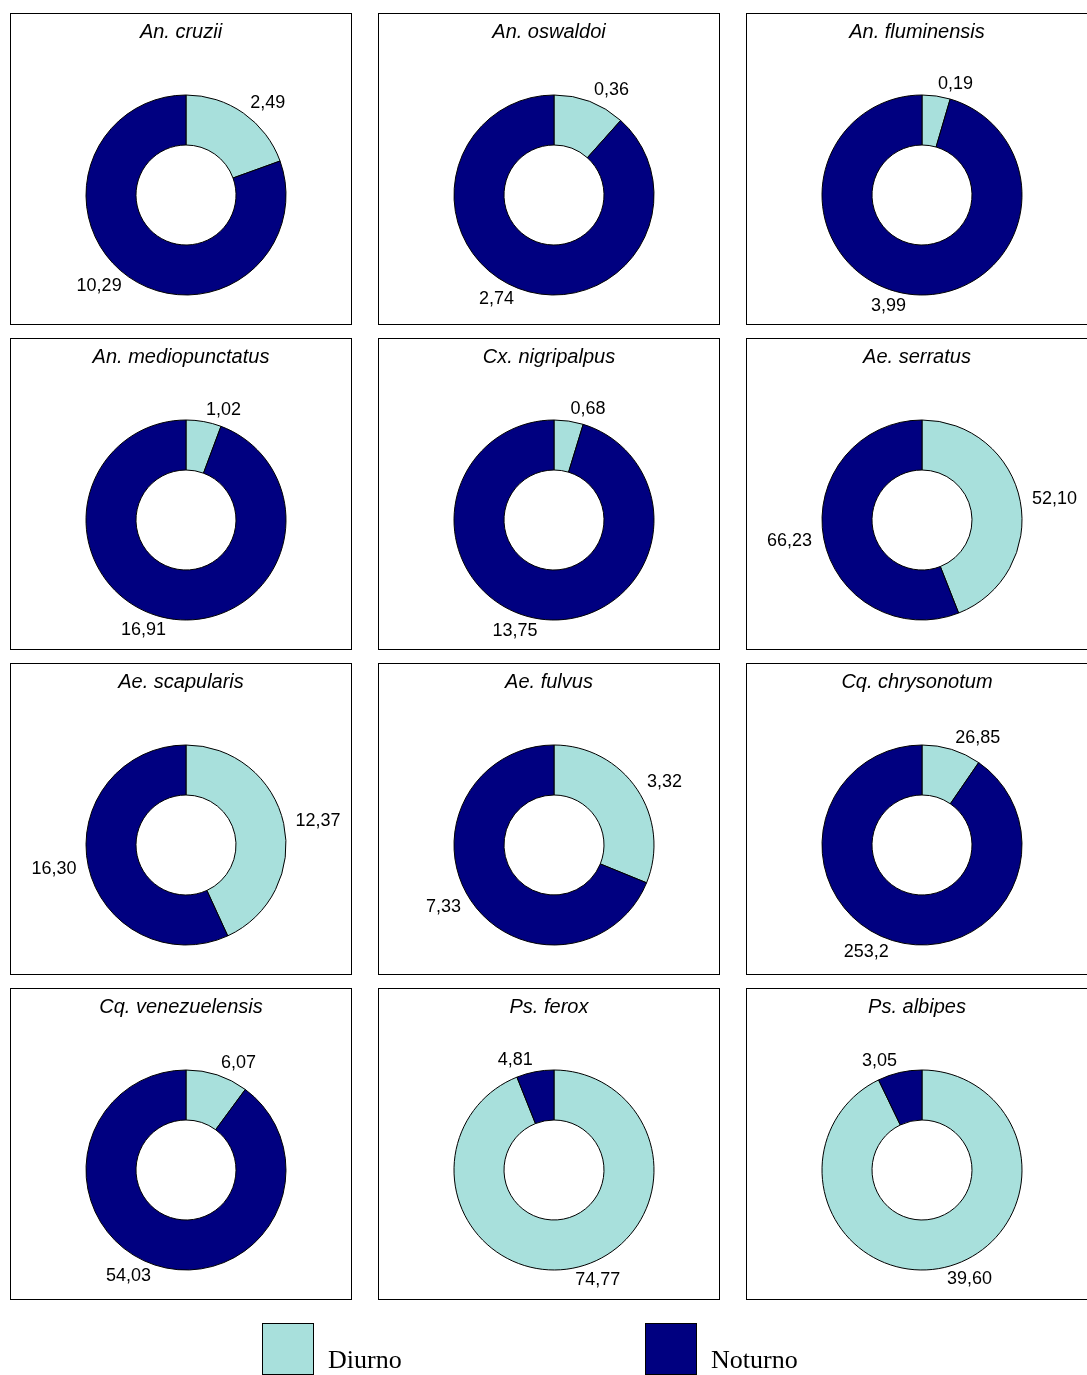  What do you see at coordinates (917, 681) in the screenshot?
I see `chart-title: Cq. chrysonotum` at bounding box center [917, 681].